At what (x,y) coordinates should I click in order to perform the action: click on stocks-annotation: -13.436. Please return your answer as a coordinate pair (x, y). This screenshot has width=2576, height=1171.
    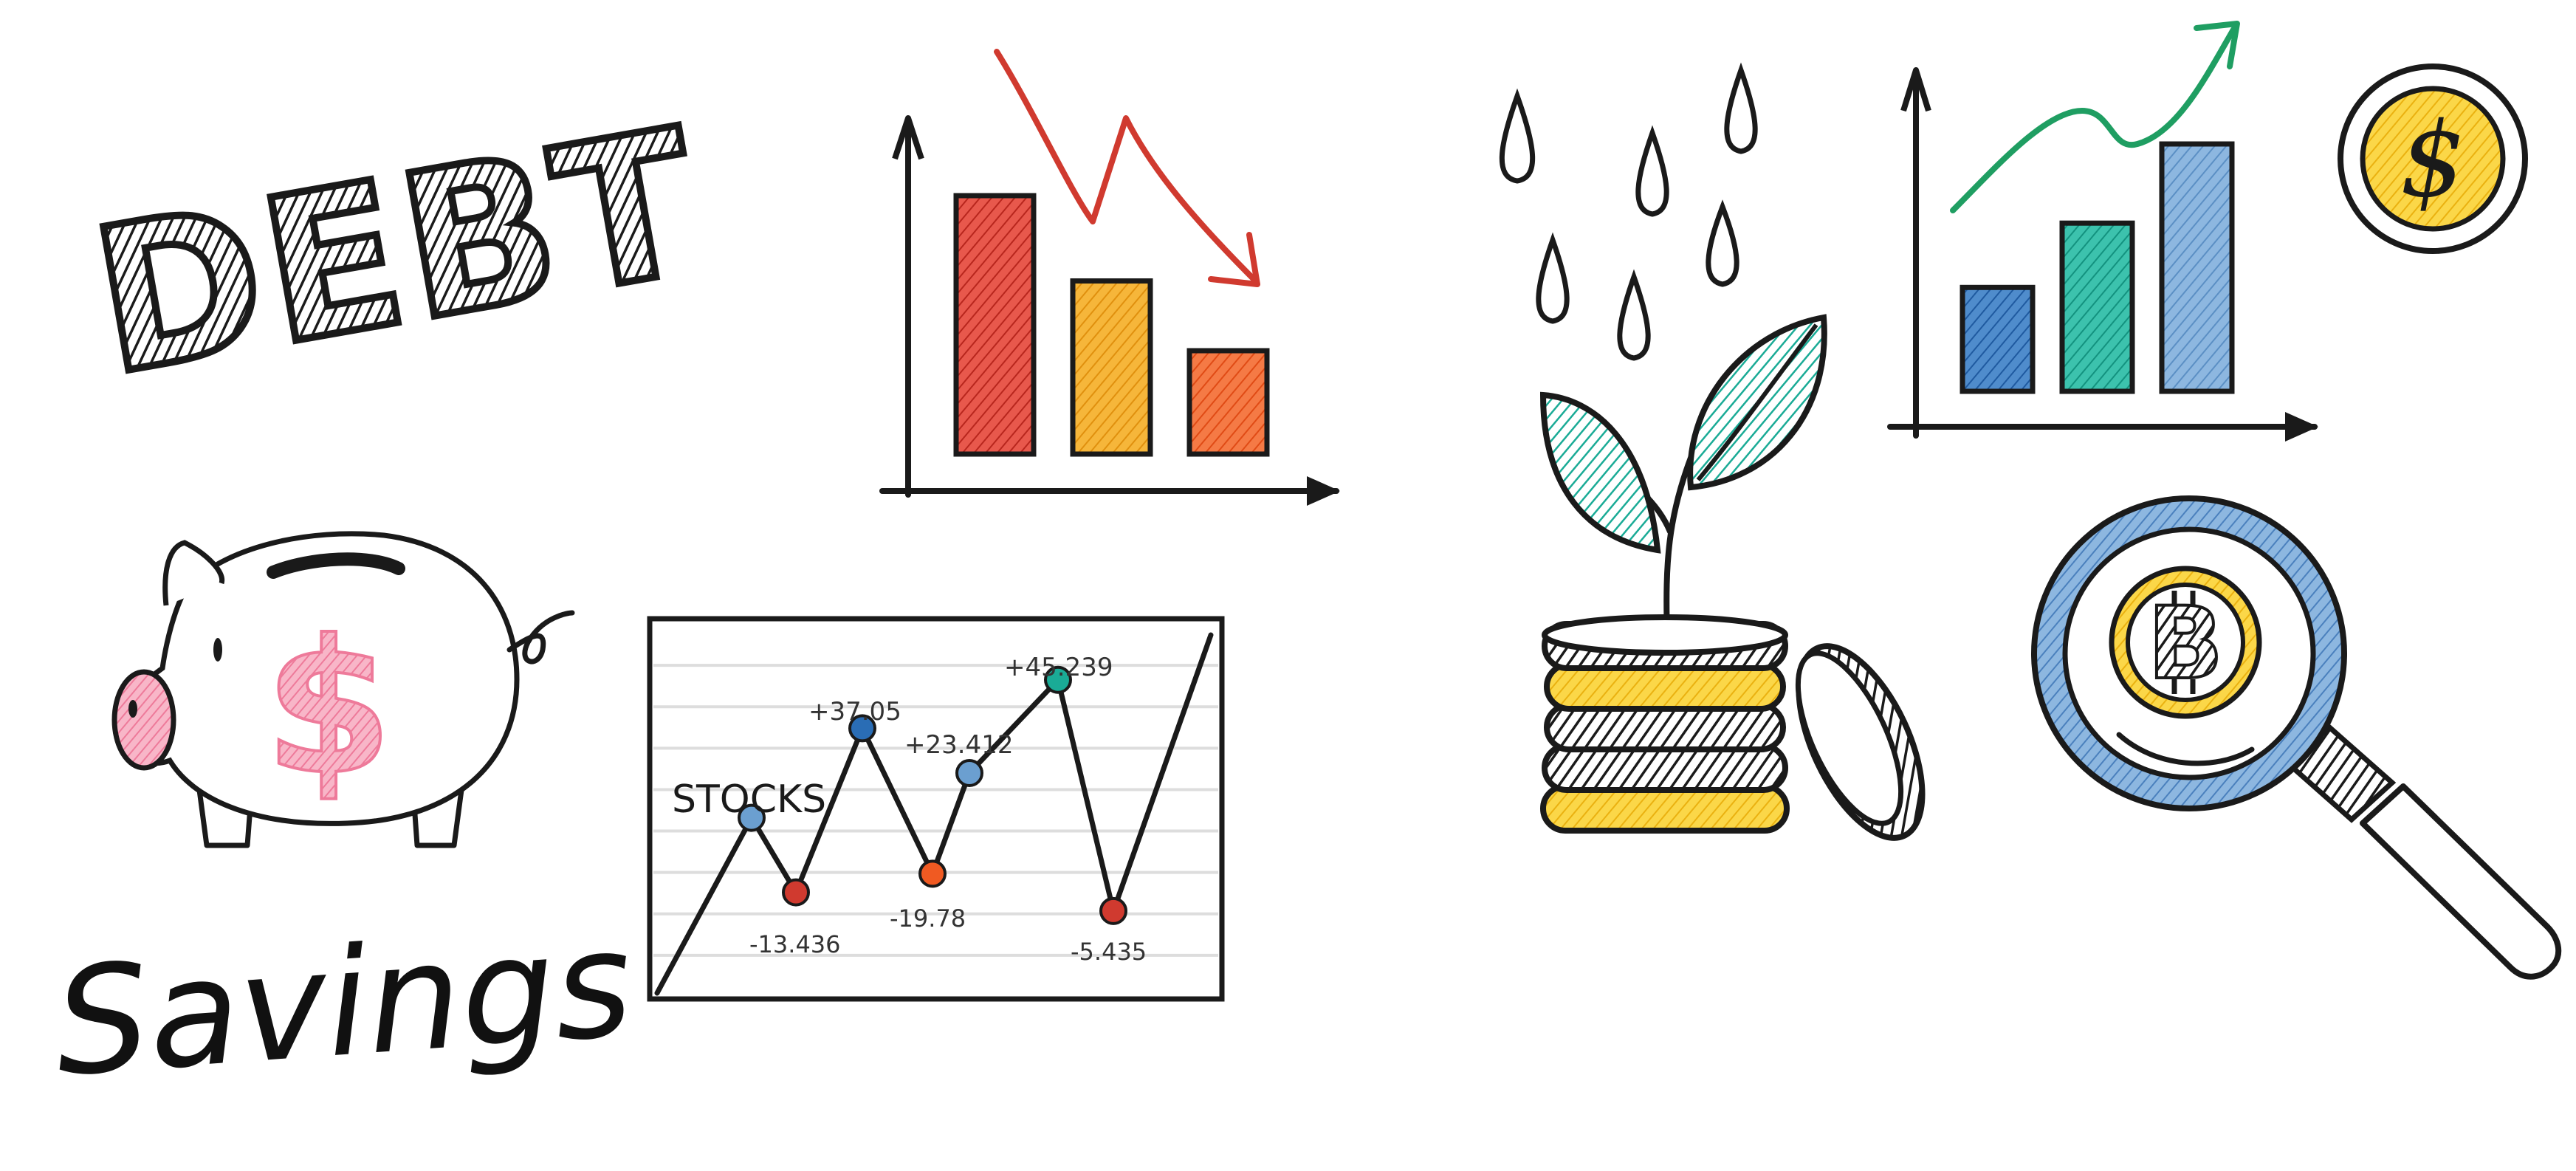
    Looking at the image, I should click on (795, 944).